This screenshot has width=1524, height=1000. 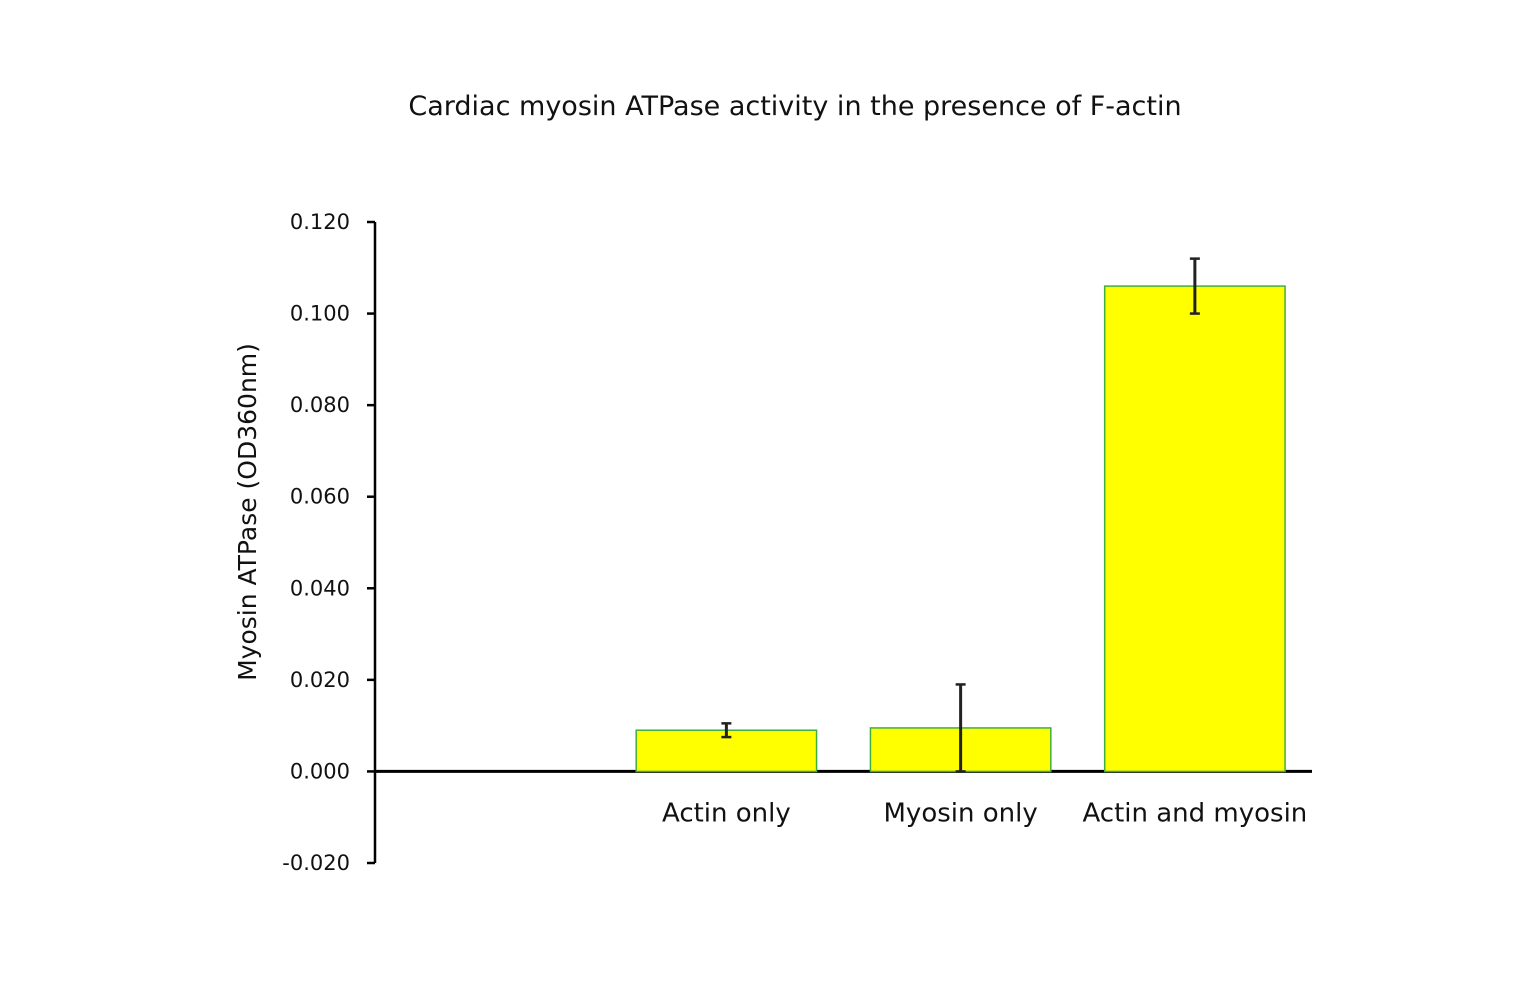 I want to click on x-tick-labels: Actin only Myosin only Actin and myosin, so click(x=984, y=813).